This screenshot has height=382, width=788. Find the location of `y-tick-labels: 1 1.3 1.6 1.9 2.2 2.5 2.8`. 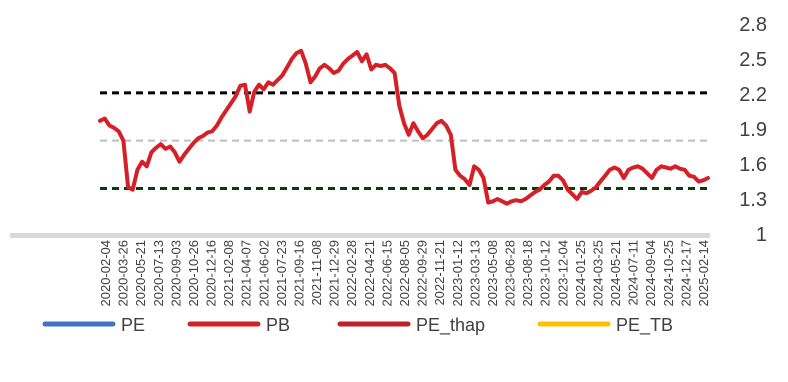

y-tick-labels: 1 1.3 1.6 1.9 2.2 2.5 2.8 is located at coordinates (753, 130).